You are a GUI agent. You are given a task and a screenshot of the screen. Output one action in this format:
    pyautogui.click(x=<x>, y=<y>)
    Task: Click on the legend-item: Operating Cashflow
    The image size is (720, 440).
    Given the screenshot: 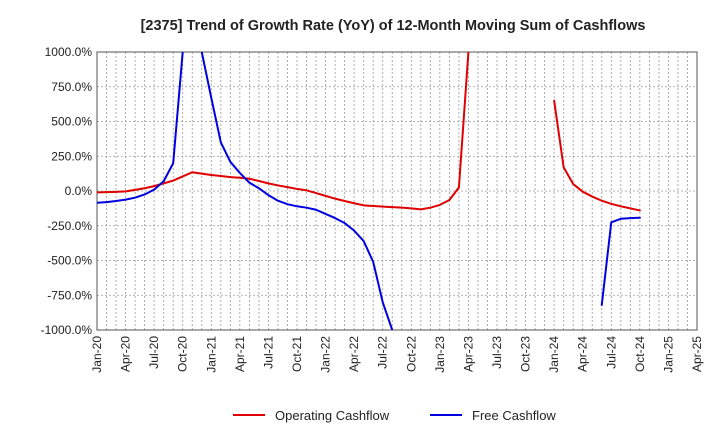 What is the action you would take?
    pyautogui.click(x=311, y=415)
    